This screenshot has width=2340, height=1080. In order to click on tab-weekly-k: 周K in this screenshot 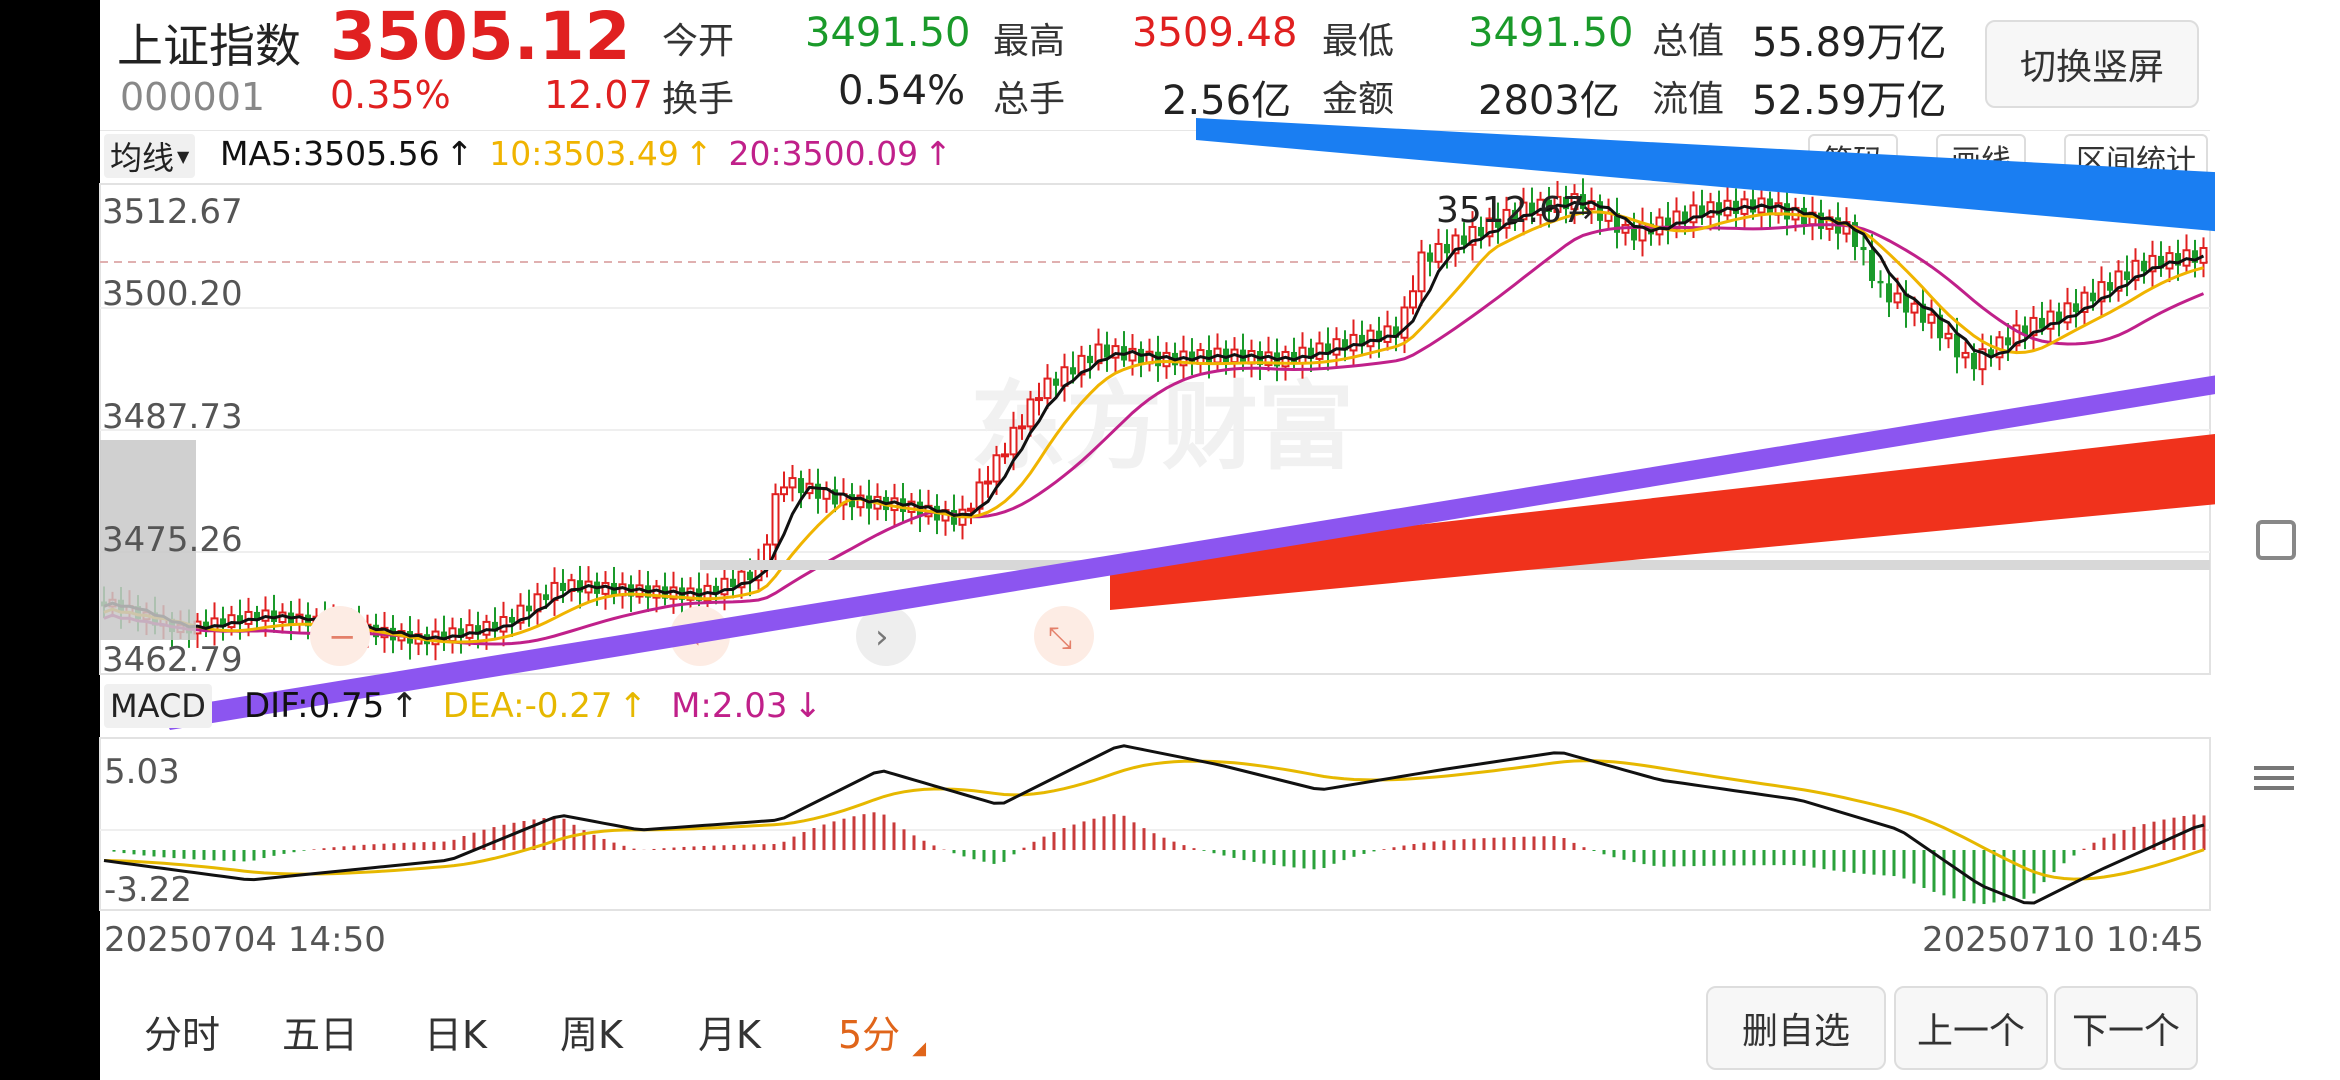, I will do `click(591, 1035)`.